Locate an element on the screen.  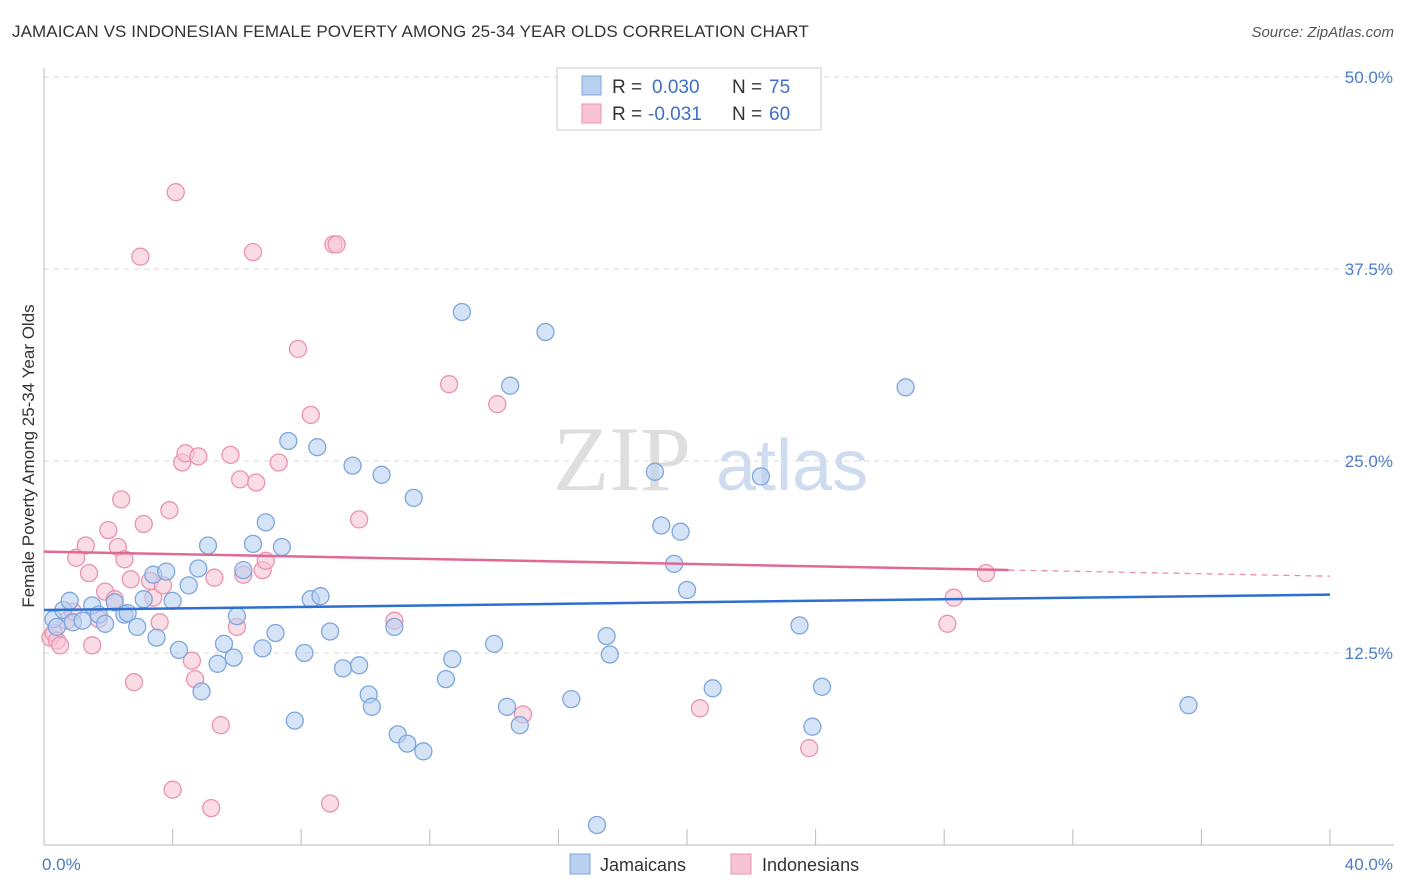
series-legend: Jamaicans Indonesians is located at coordinates (714, 864).